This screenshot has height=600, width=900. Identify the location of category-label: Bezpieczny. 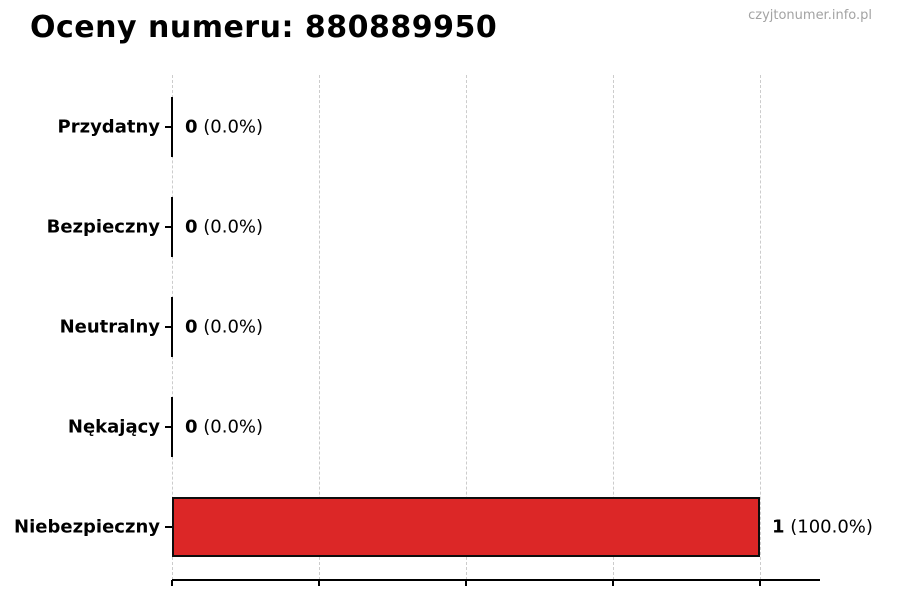
(103, 227).